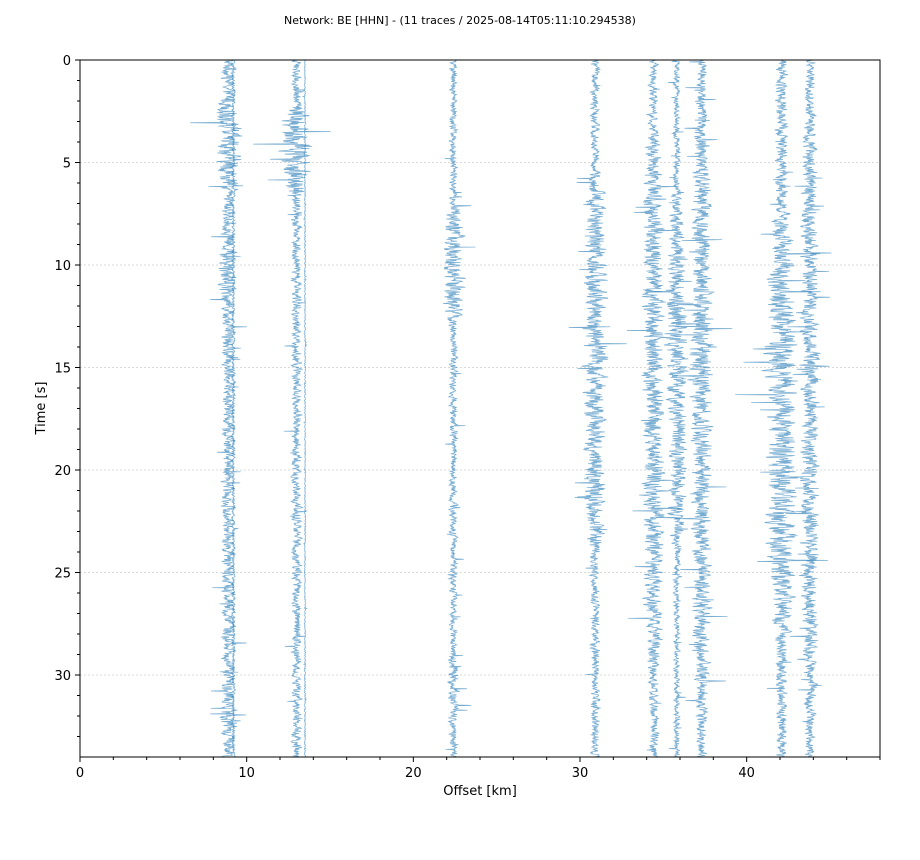 The width and height of the screenshot is (920, 860). What do you see at coordinates (746, 773) in the screenshot?
I see `x-tick-label-40: 40` at bounding box center [746, 773].